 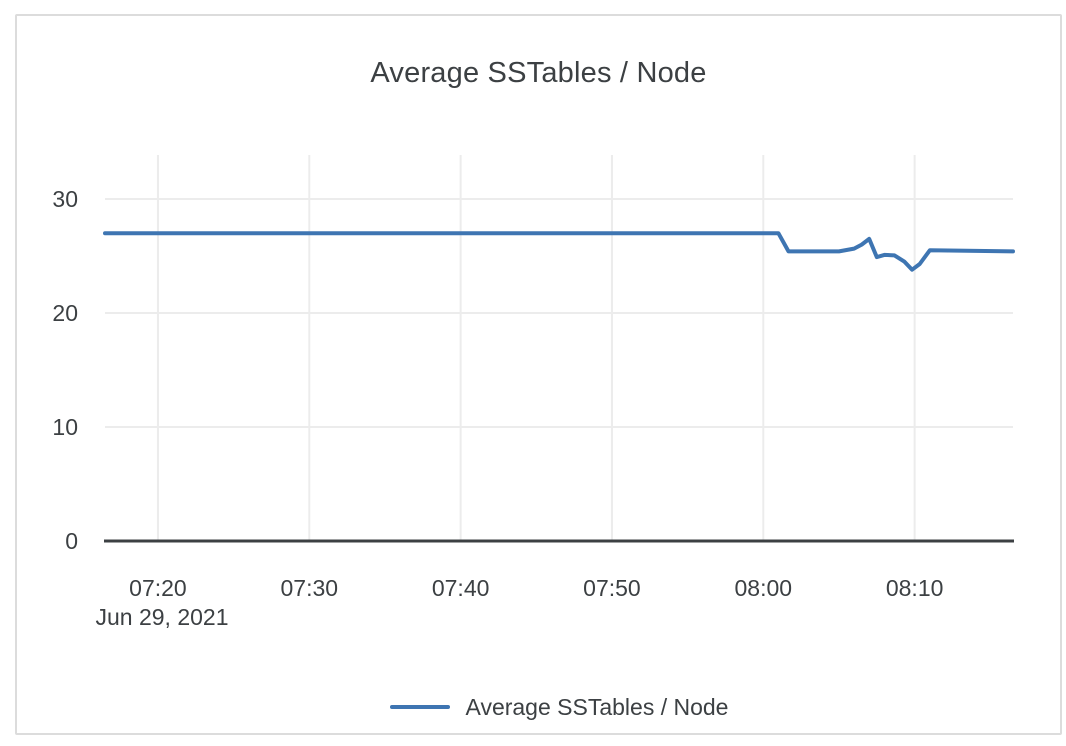 I want to click on x-tick-label: 08:00, so click(x=763, y=588).